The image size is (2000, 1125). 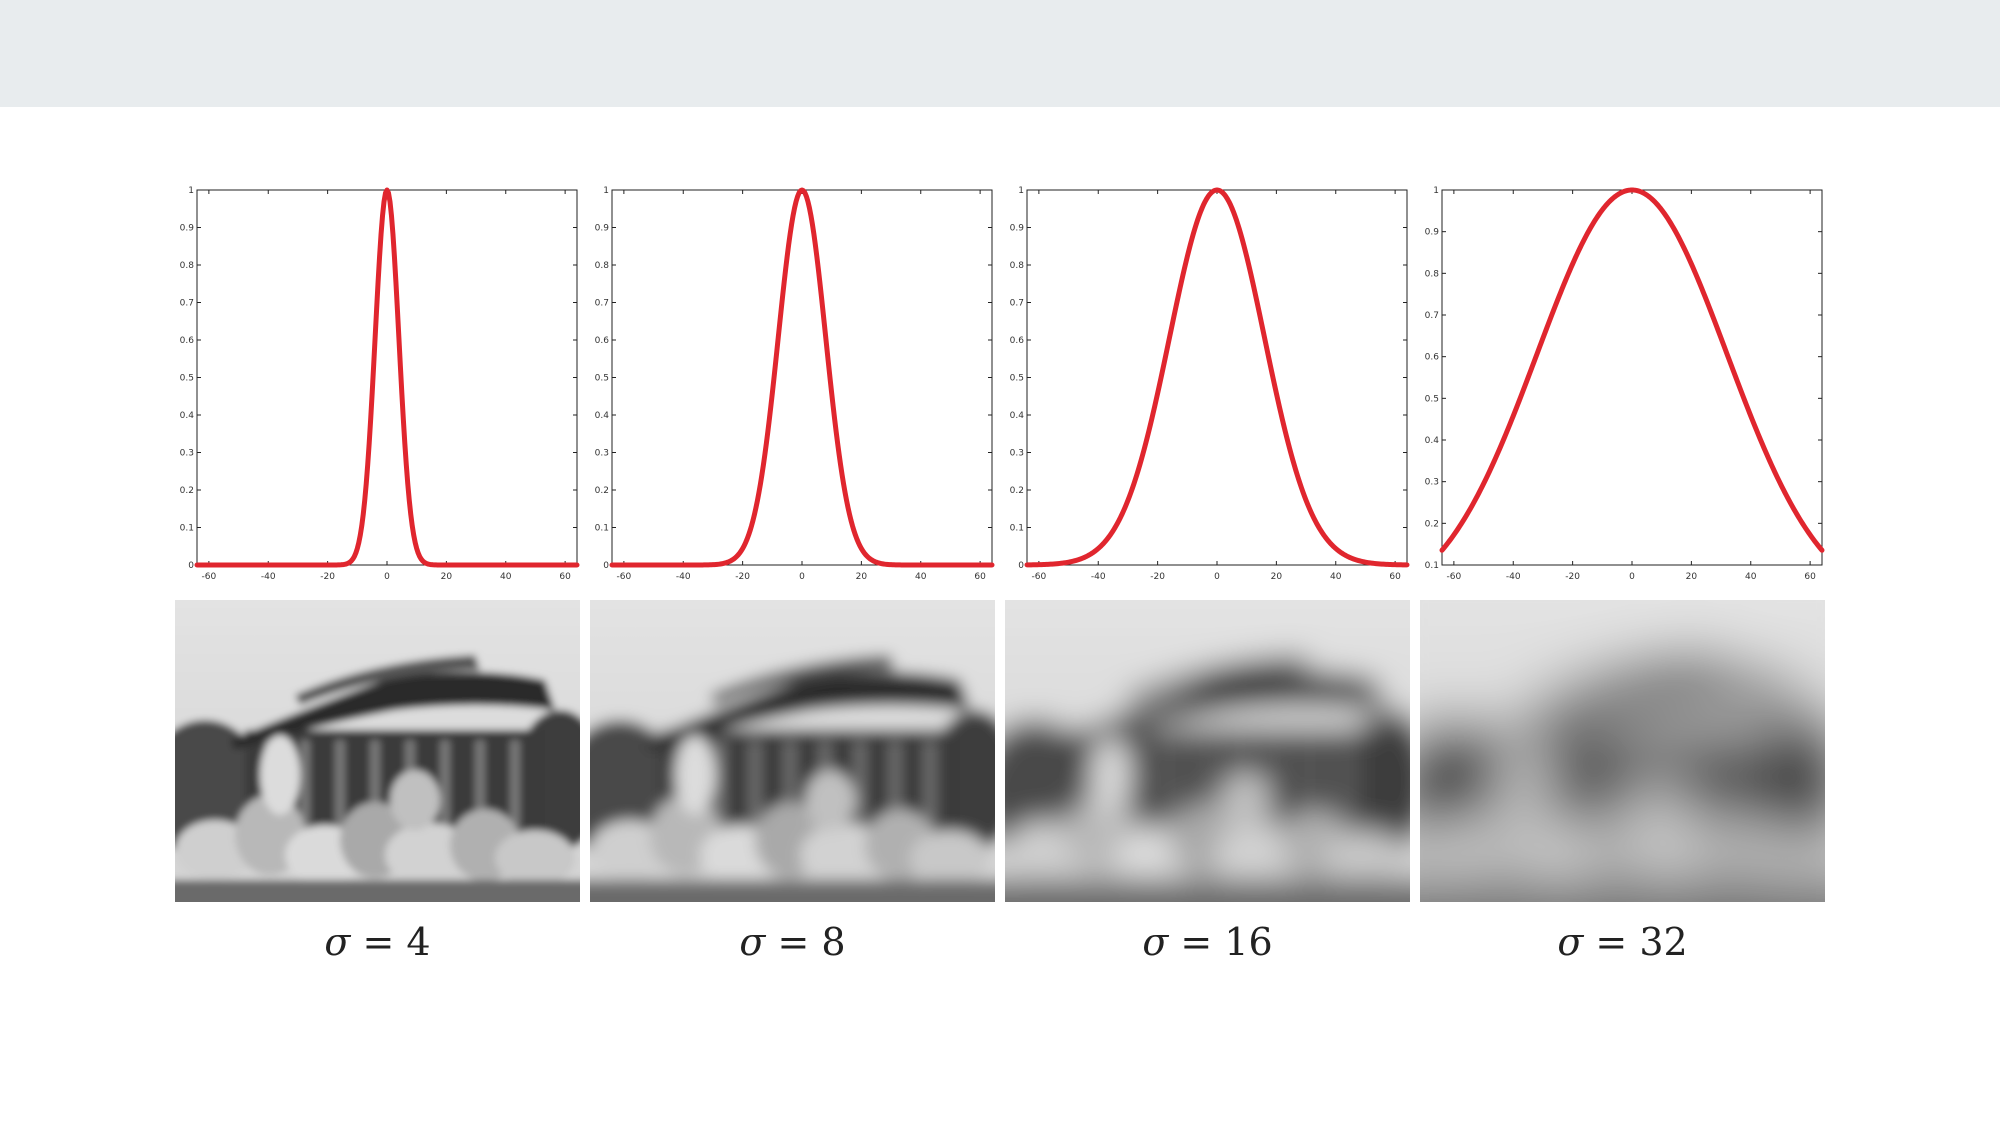 What do you see at coordinates (1222, 710) in the screenshot?
I see `roof` at bounding box center [1222, 710].